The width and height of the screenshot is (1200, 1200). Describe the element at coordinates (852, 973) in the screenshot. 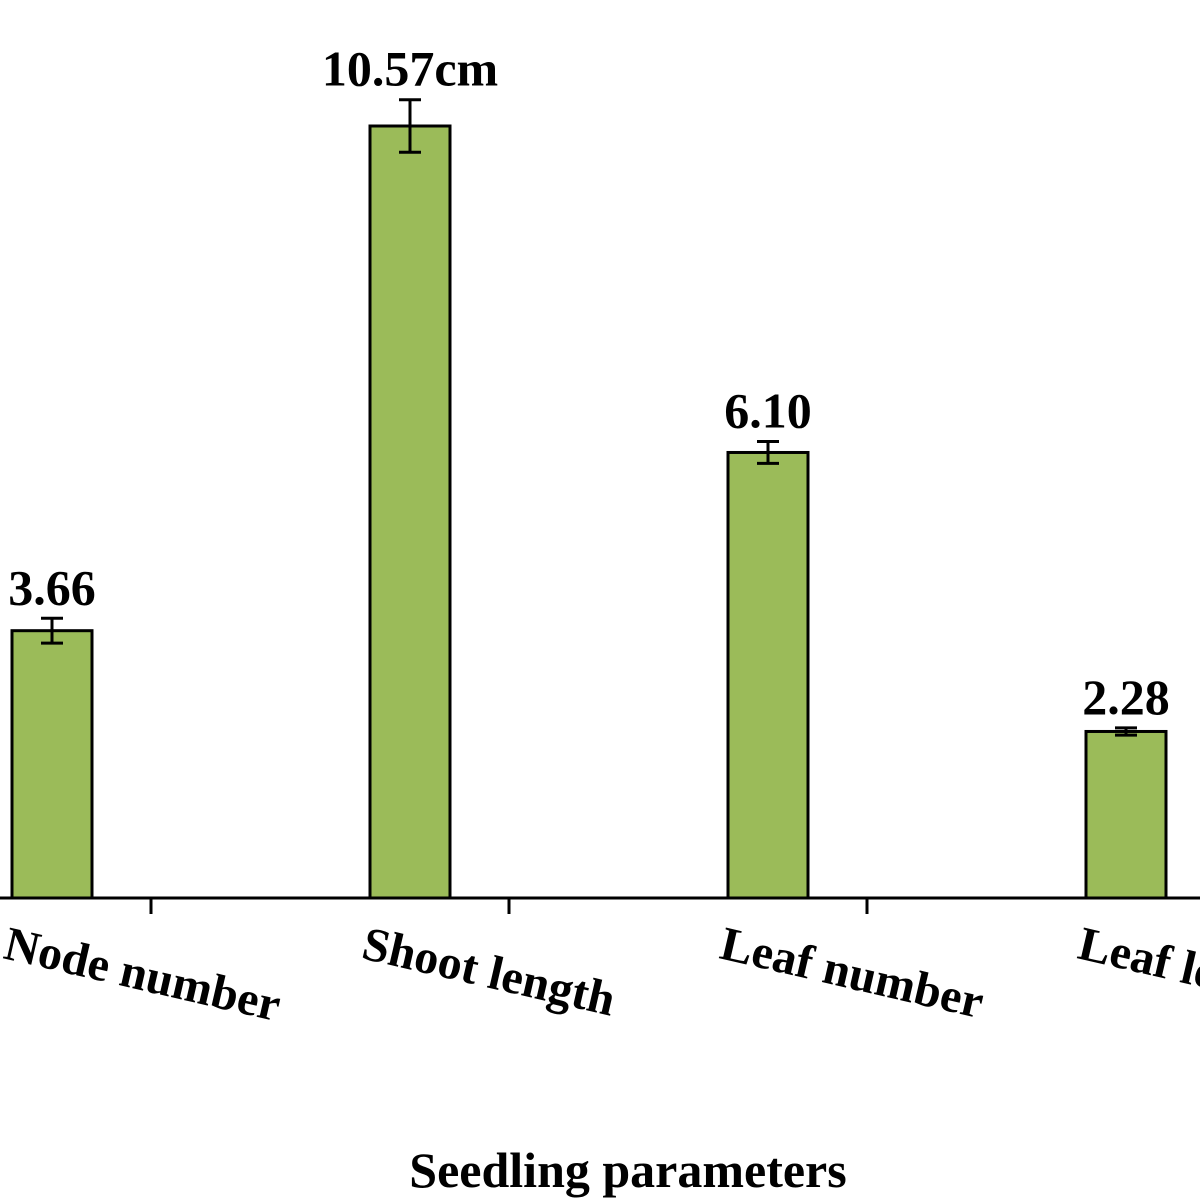

I see `x-tick-label: Leaf number` at that location.